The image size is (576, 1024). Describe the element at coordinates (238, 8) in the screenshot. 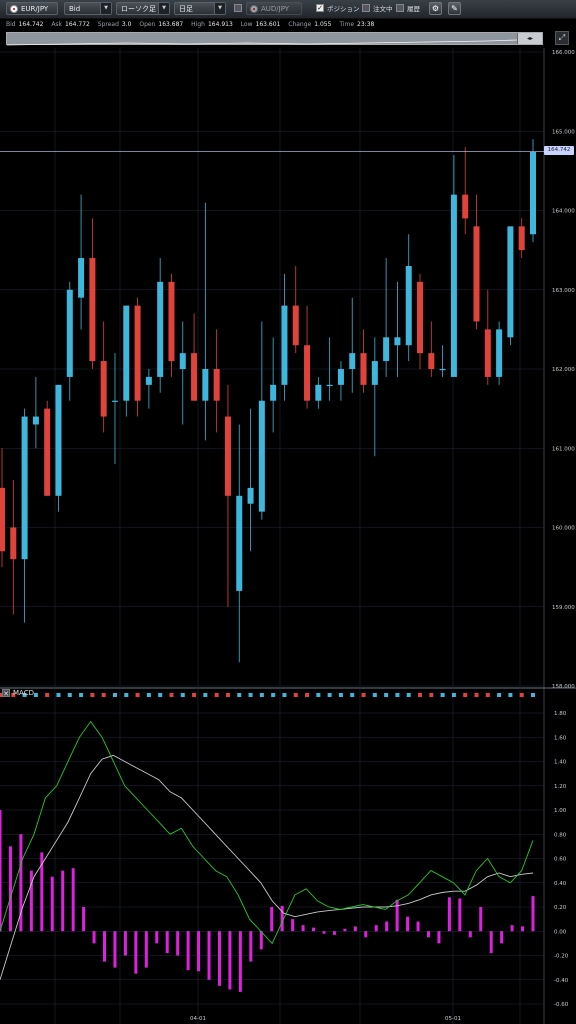

I see `compare-checkbox` at that location.